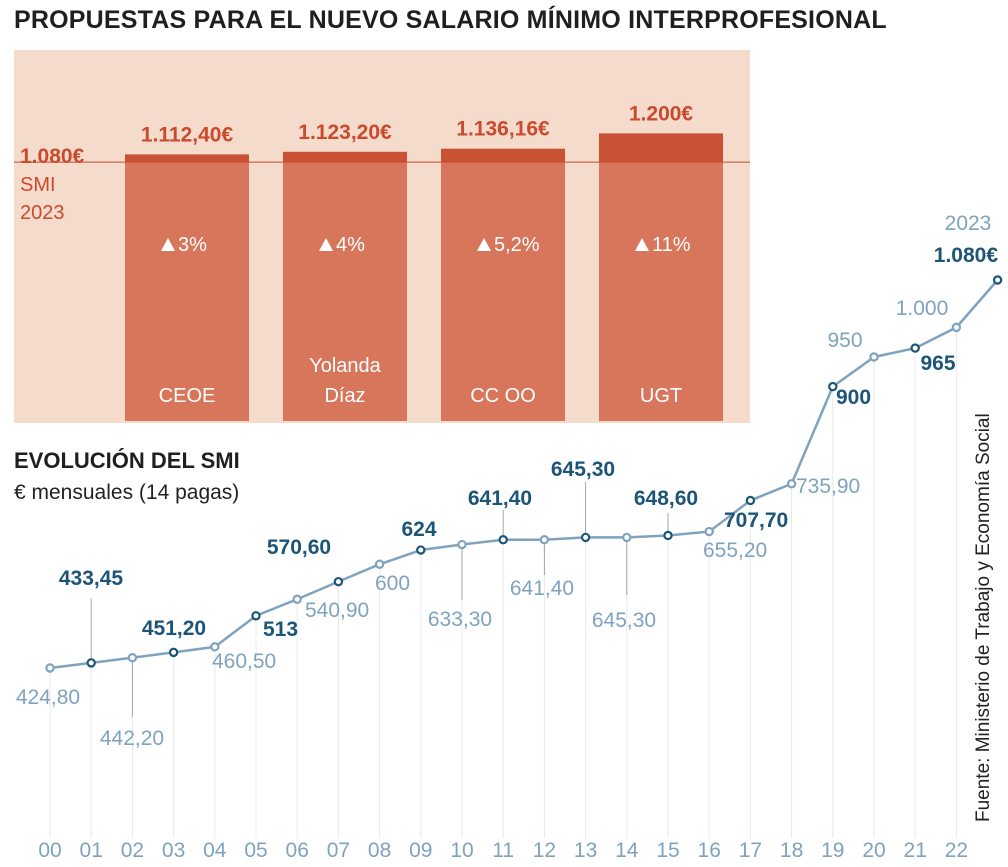 Image resolution: width=1008 pixels, height=867 pixels. What do you see at coordinates (503, 396) in the screenshot?
I see `bar-2-category-label: CC OO` at bounding box center [503, 396].